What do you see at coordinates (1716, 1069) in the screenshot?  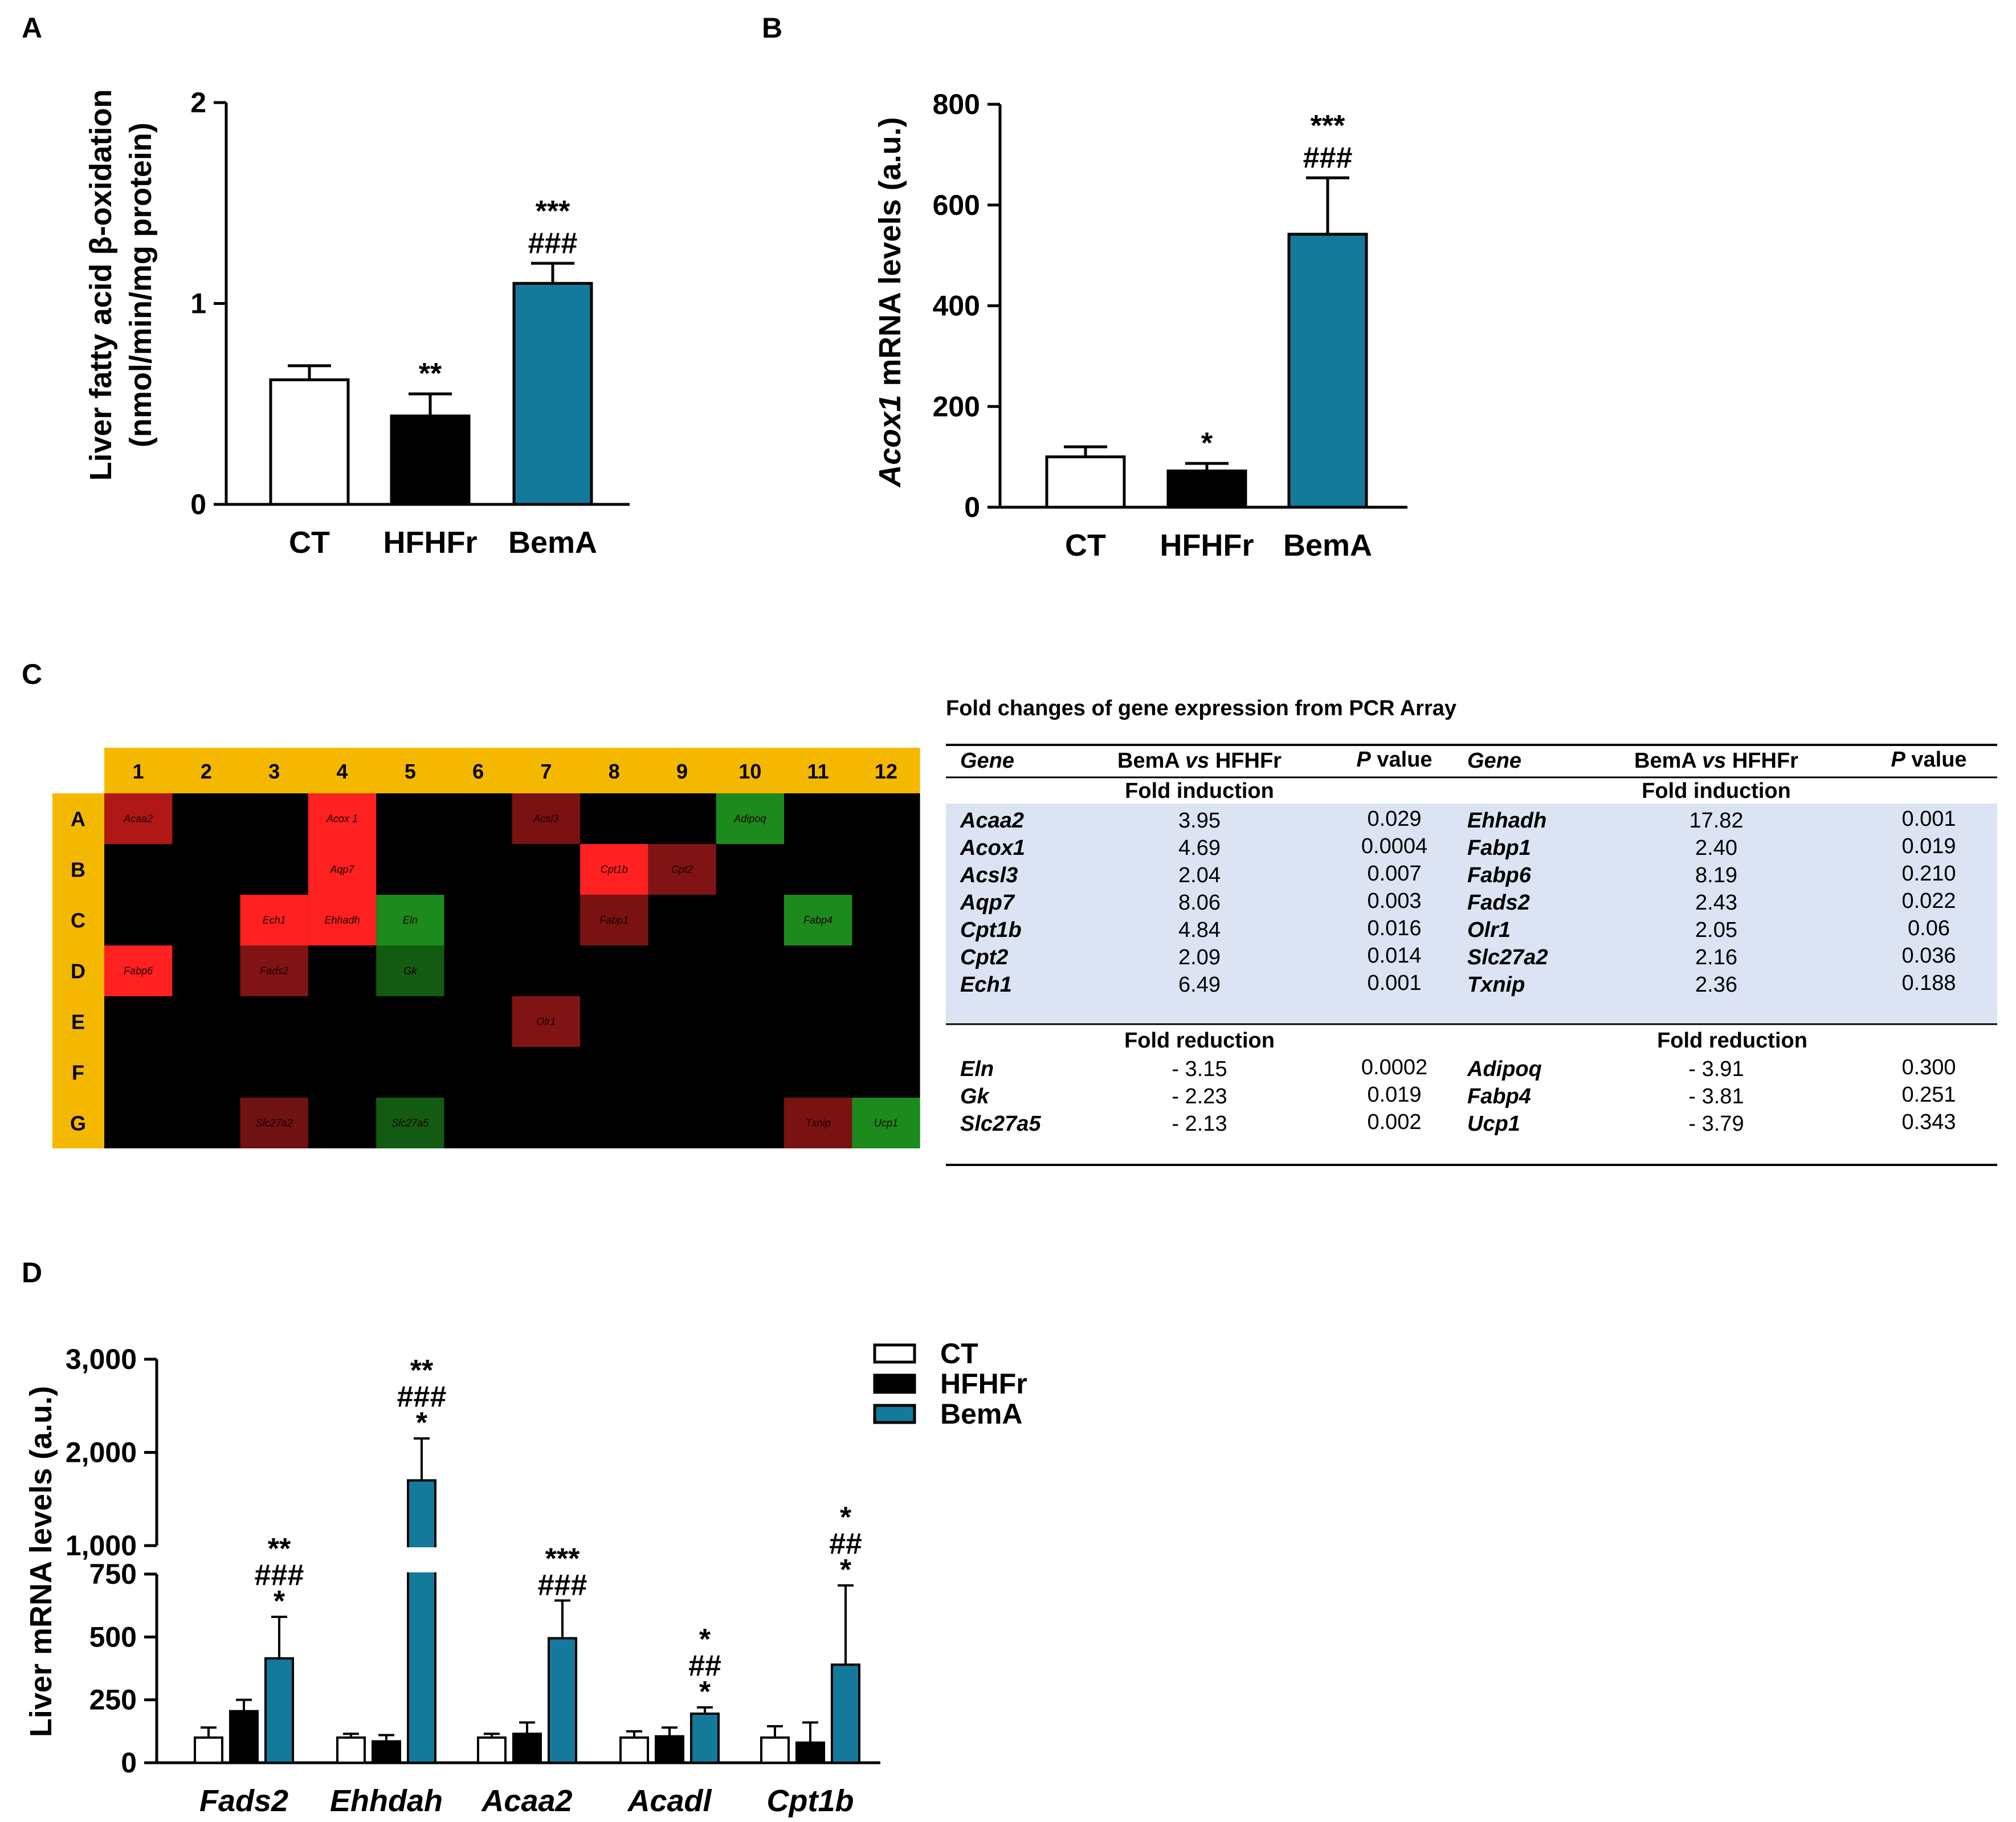 I see `table-fold: - 3.91` at bounding box center [1716, 1069].